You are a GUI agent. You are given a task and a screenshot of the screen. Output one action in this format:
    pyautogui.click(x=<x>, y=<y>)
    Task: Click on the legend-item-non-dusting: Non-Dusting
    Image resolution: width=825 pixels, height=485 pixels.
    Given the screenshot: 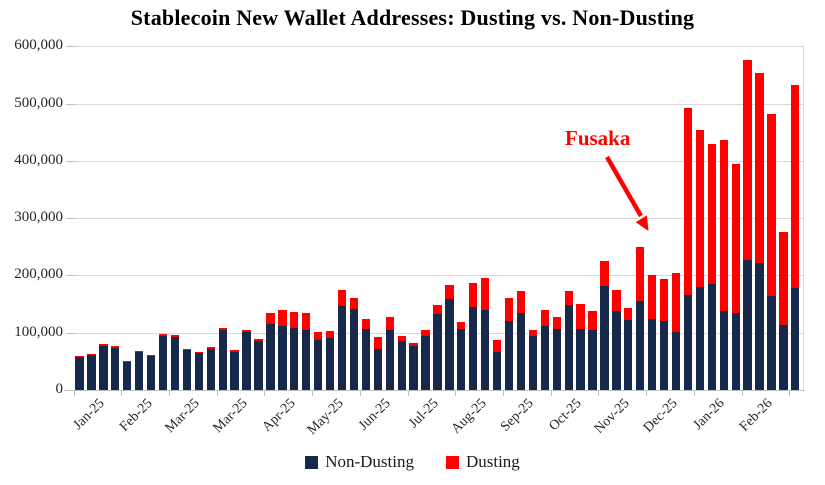 What is the action you would take?
    pyautogui.click(x=359, y=462)
    